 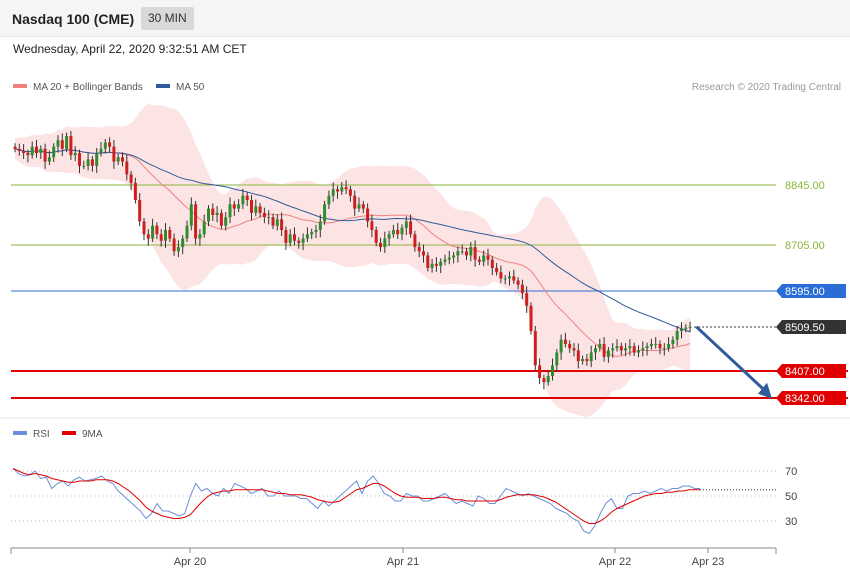 I want to click on legend-label: MA 50, so click(x=190, y=87).